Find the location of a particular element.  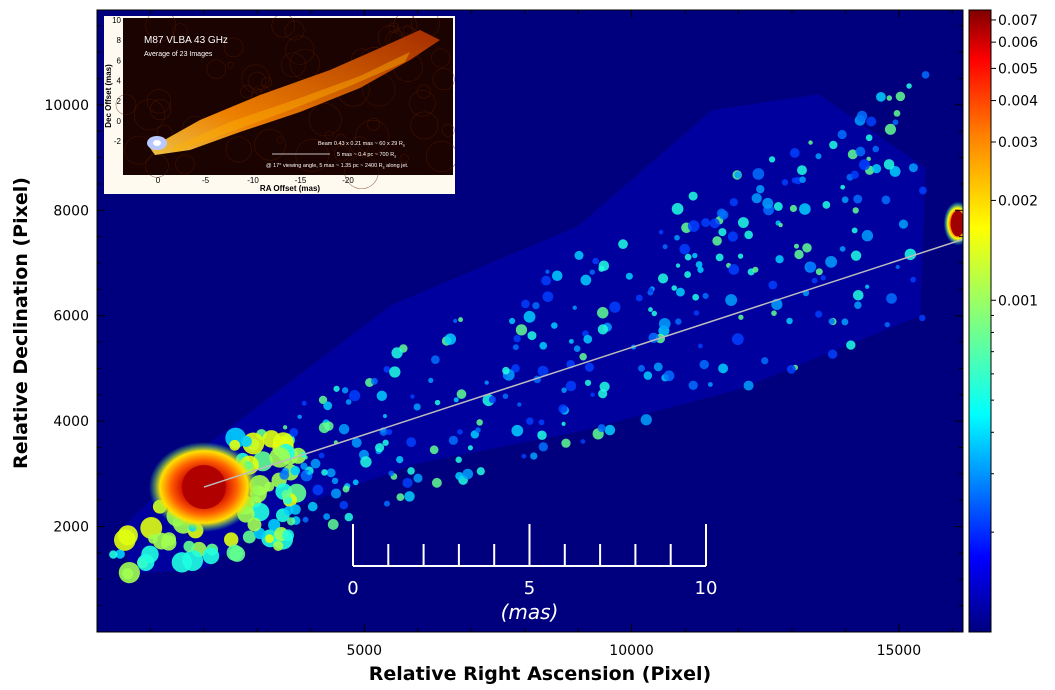

y-axis-title: Relative Declination (Pixel) is located at coordinates (21, 323).